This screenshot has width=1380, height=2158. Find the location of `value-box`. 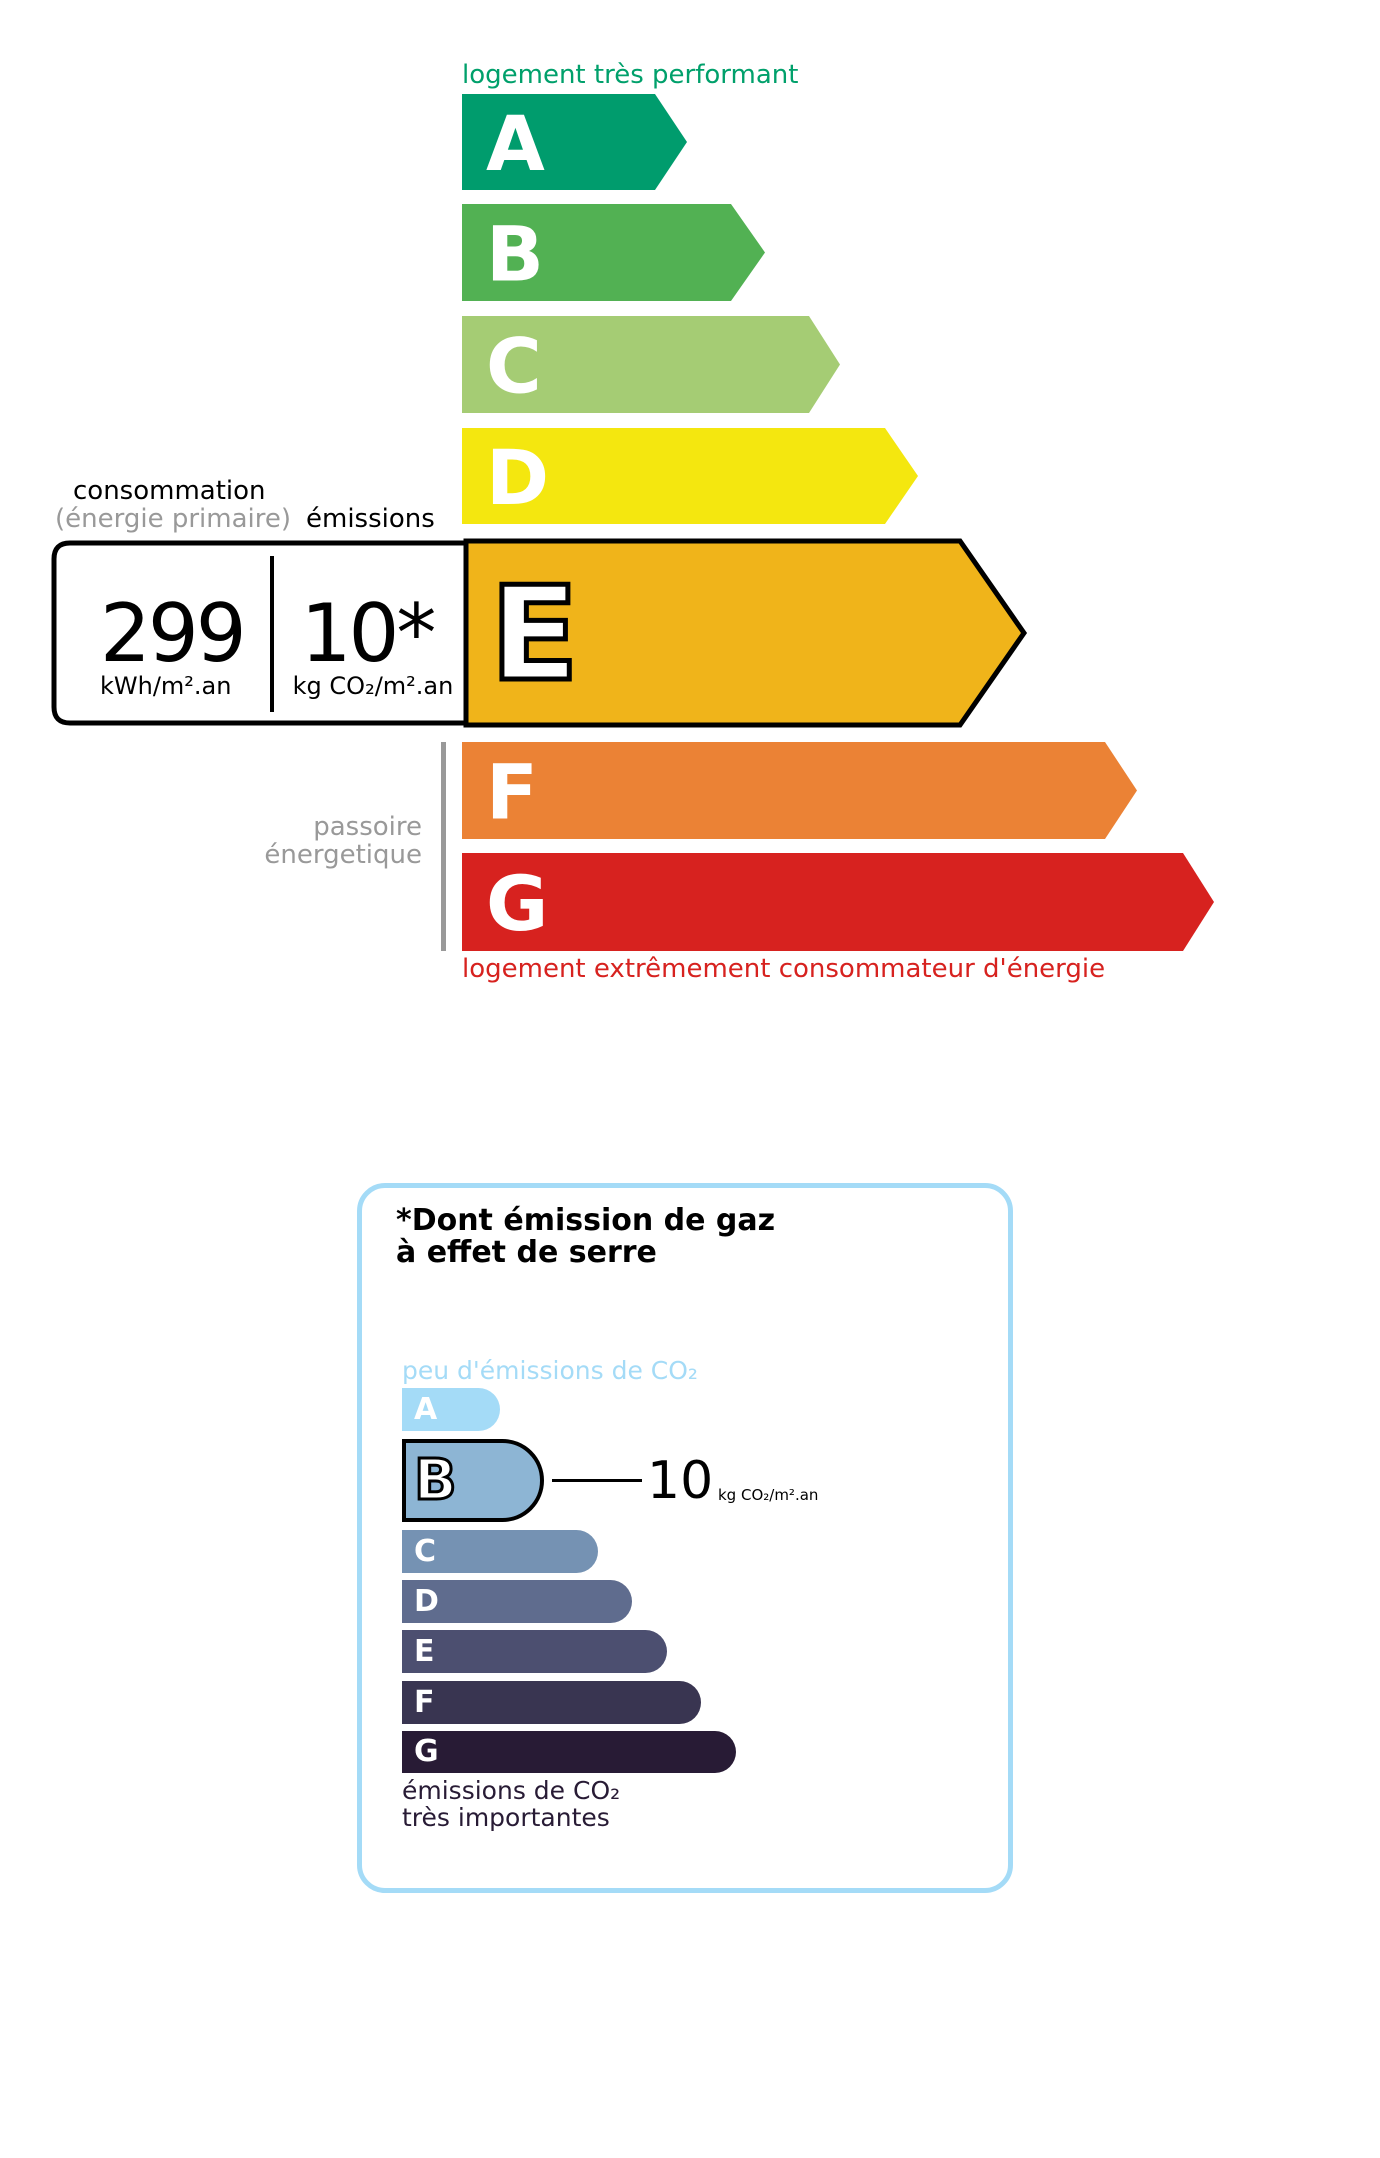

value-box is located at coordinates (258, 633).